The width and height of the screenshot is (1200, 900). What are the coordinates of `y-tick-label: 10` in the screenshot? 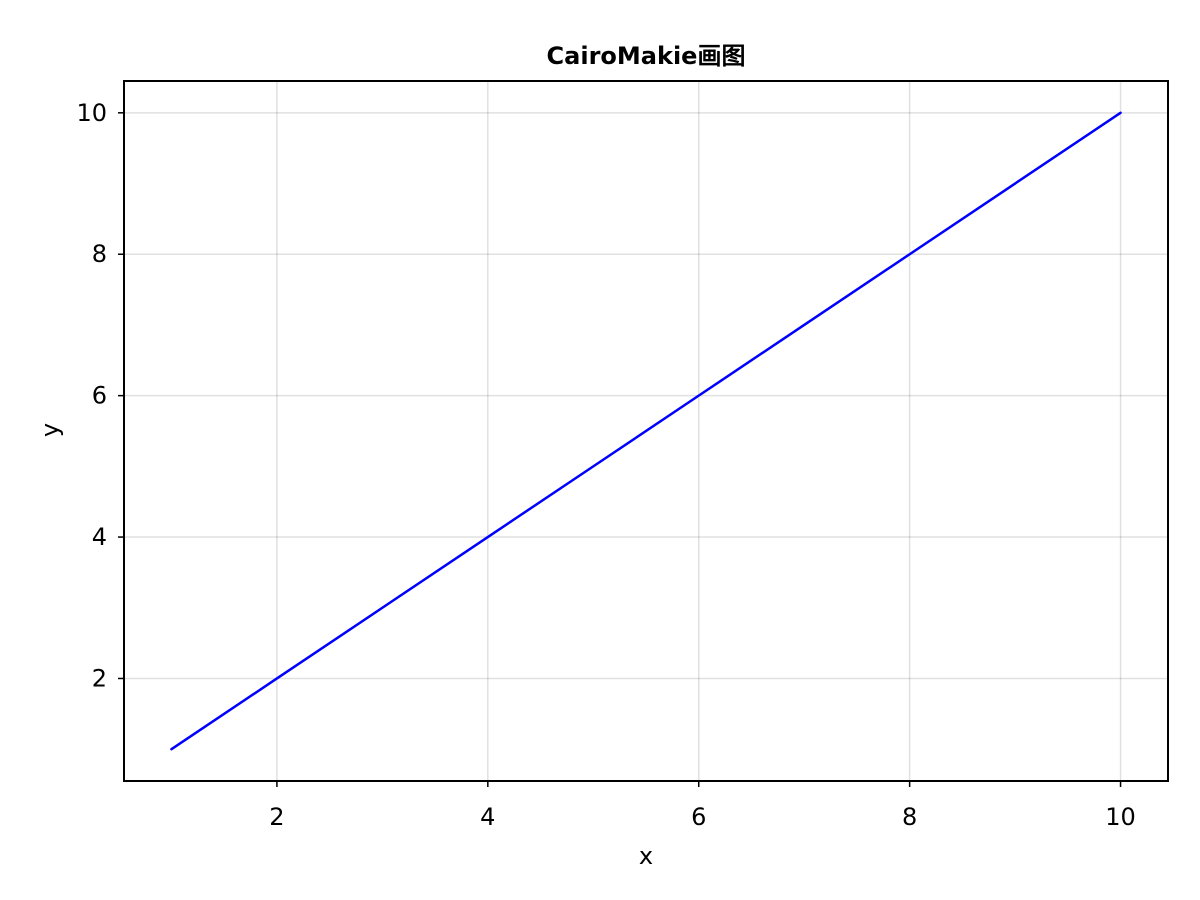 It's located at (91, 113).